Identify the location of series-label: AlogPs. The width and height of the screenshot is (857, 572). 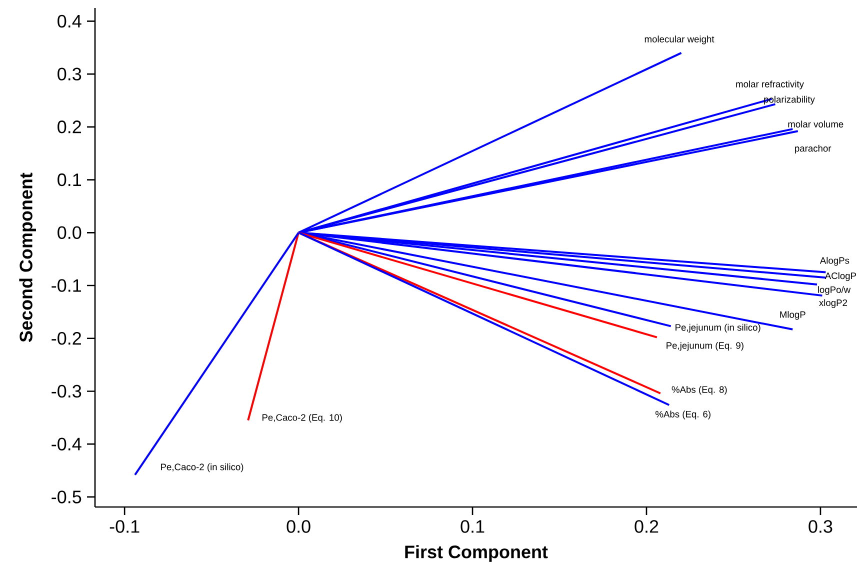
(835, 261).